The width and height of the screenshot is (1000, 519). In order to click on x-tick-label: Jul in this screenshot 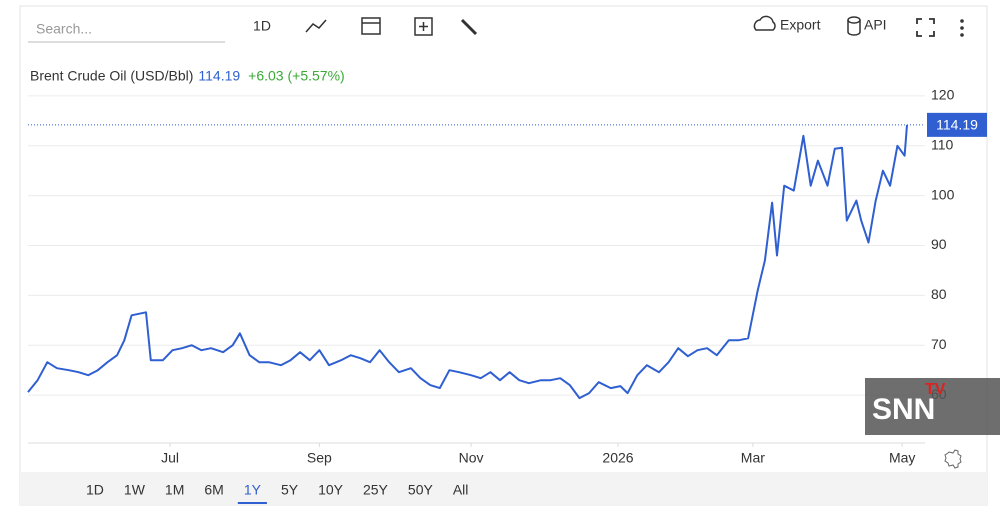, I will do `click(170, 458)`.